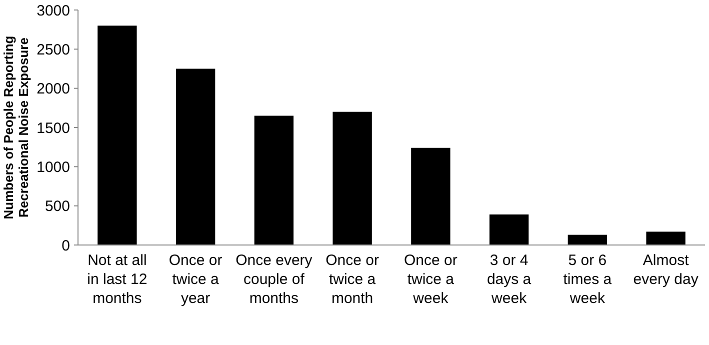 The width and height of the screenshot is (709, 345). What do you see at coordinates (509, 279) in the screenshot?
I see `x-tick-label: 3 or 4 days a week` at bounding box center [509, 279].